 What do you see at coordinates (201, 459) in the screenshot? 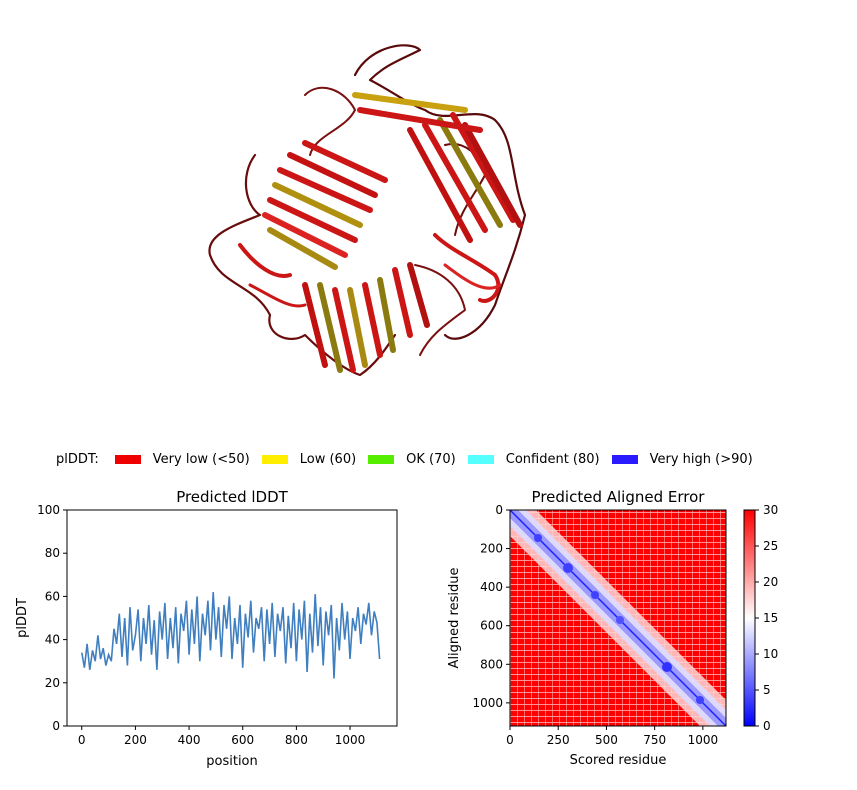
I see `legend-label-very-low: Very low (<50)` at bounding box center [201, 459].